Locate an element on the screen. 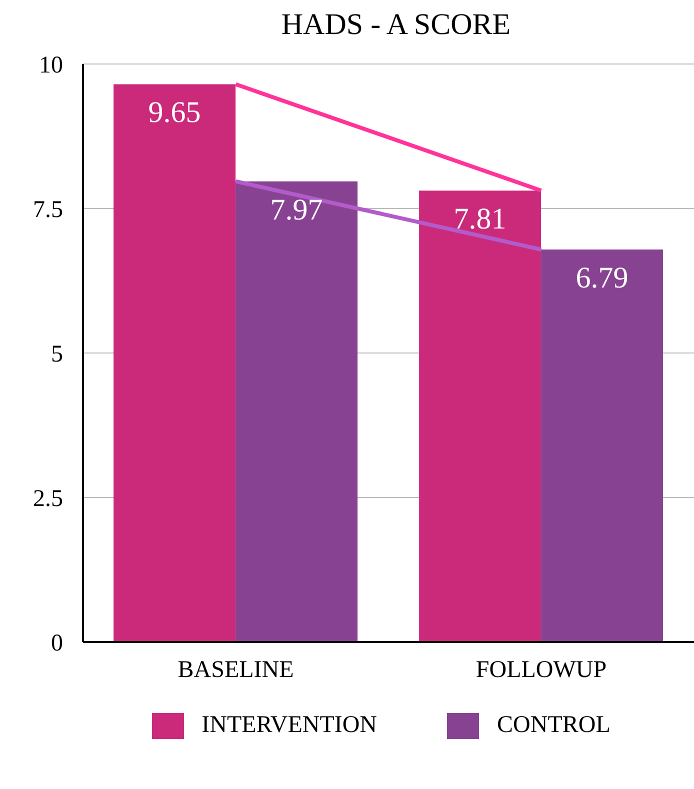  y-tick-label: 10 is located at coordinates (51, 65).